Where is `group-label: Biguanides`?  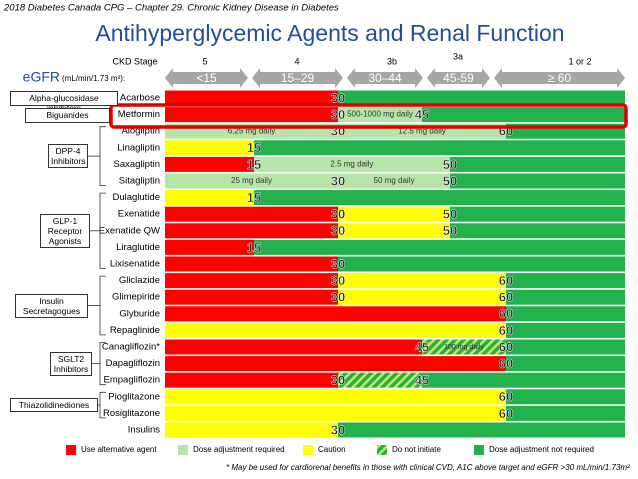 group-label: Biguanides is located at coordinates (67, 115).